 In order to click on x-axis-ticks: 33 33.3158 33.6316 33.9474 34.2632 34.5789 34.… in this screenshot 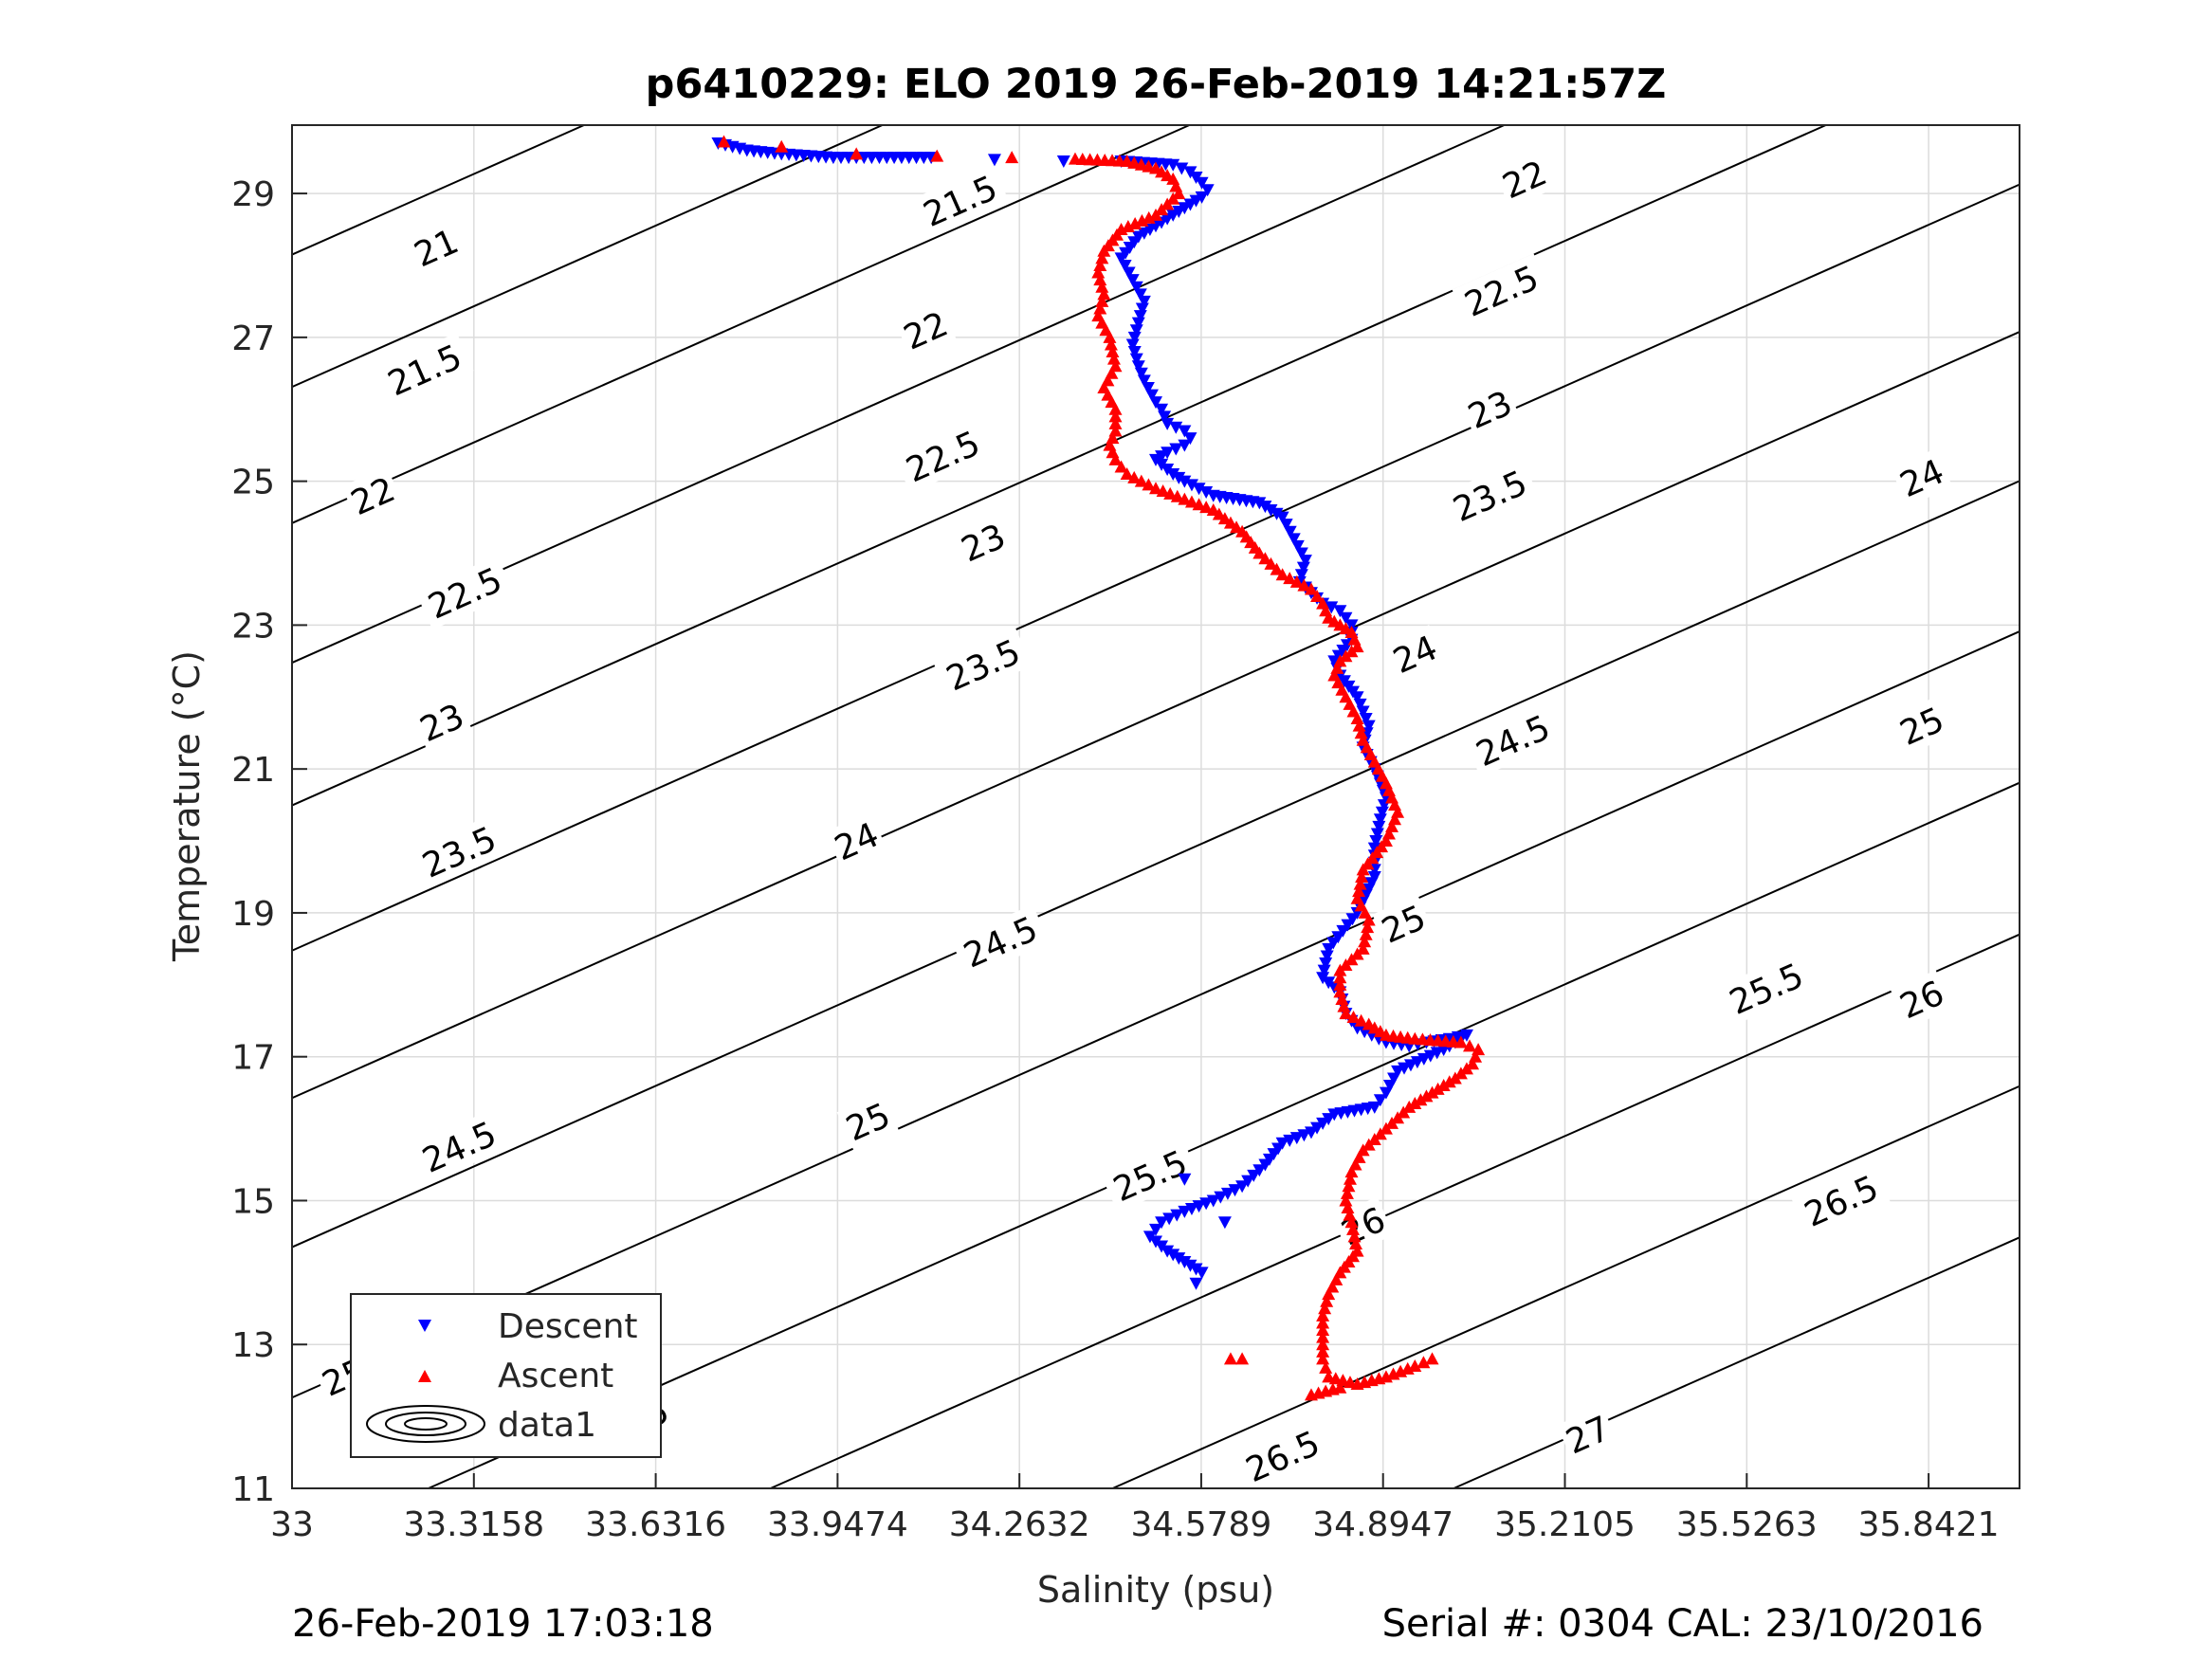, I will do `click(1135, 1508)`.